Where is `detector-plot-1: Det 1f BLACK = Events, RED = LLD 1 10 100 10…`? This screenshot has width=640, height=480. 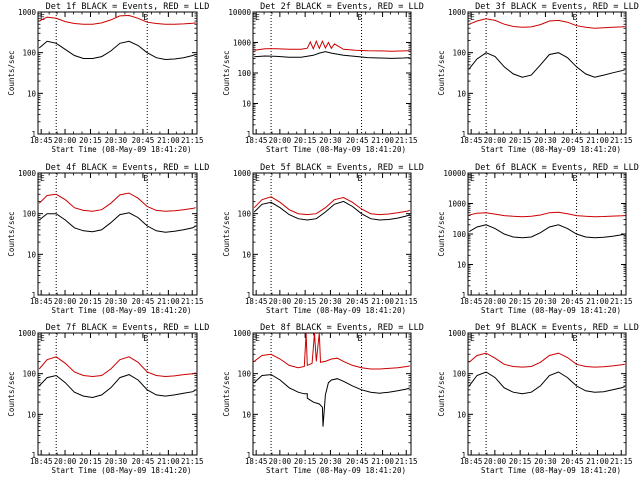 detector-plot-1: Det 1f BLACK = Events, RED = LLD 1 10 100 10… is located at coordinates (108, 78).